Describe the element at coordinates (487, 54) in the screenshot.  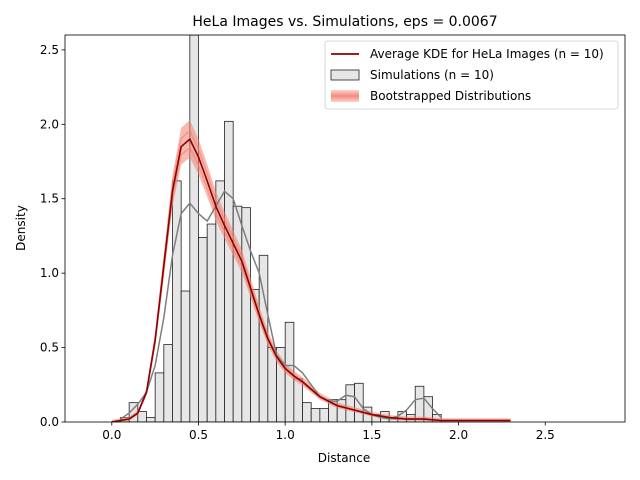
I see `legend-label: Average KDE for HeLa Images (n = 10)` at that location.